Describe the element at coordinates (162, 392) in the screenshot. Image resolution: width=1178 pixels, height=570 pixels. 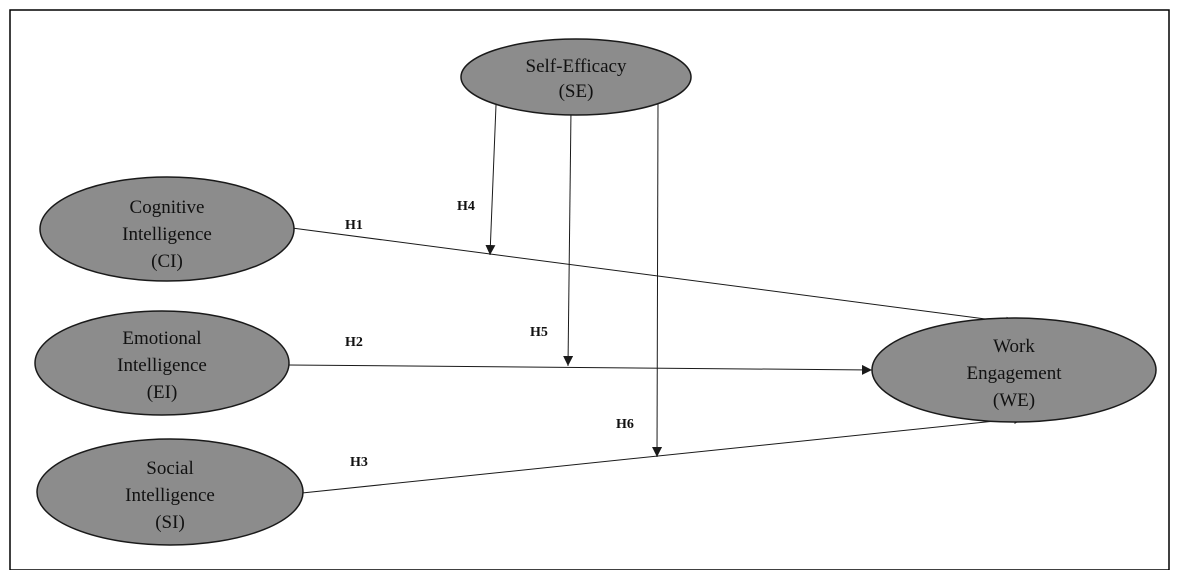
I see `node-ei-line3: (EI)` at that location.